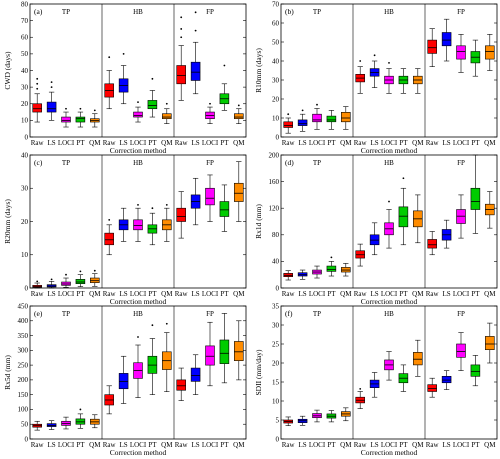  What do you see at coordinates (258, 70) in the screenshot?
I see `y-axis-label: R10mm (days)` at bounding box center [258, 70].